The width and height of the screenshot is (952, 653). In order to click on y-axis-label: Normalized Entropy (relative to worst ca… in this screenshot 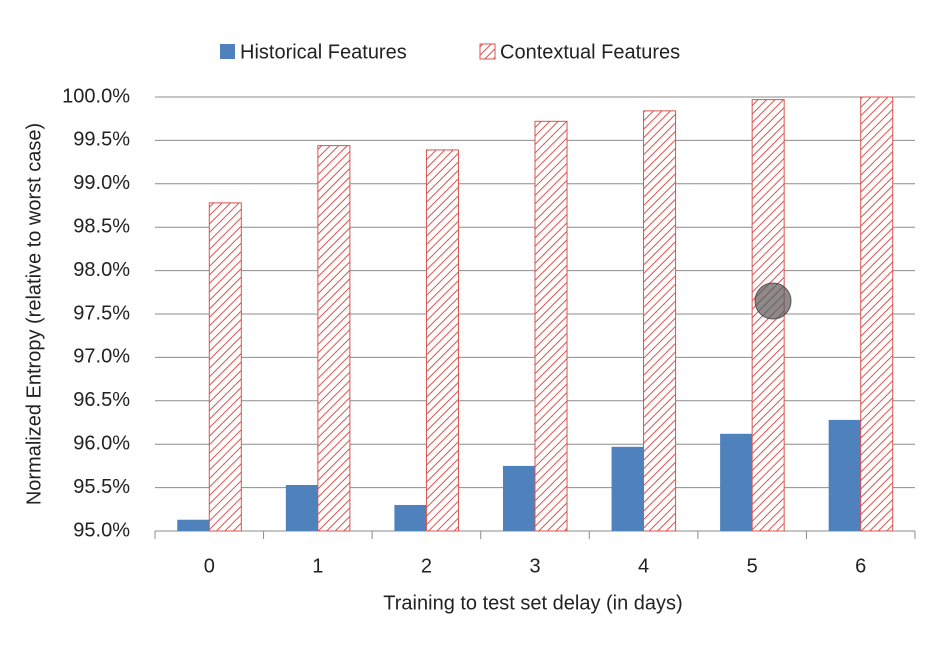, I will do `click(34, 314)`.